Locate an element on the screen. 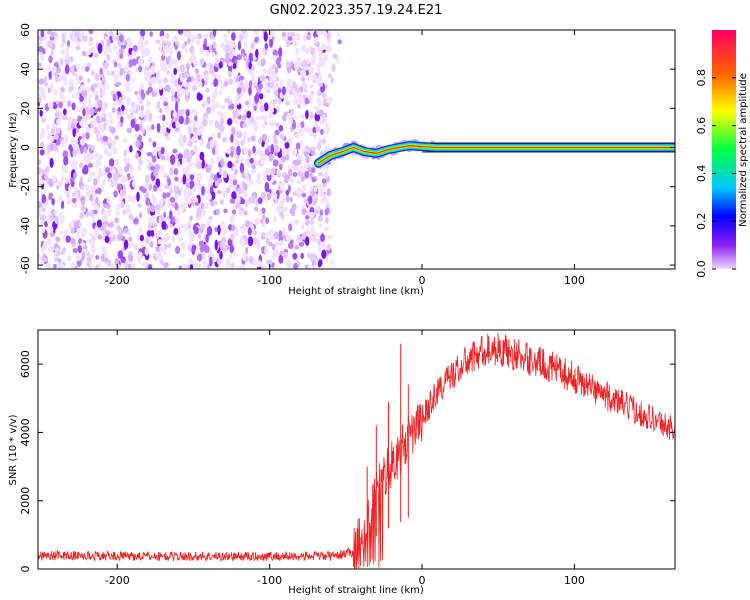  y-tick-label: 60 is located at coordinates (25, 30).